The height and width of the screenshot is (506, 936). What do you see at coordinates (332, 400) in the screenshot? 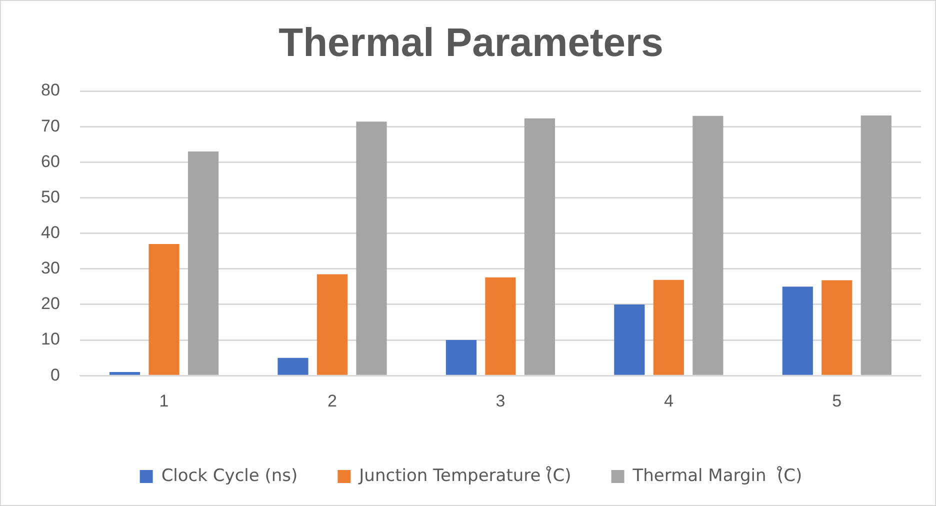
I see `x-tick-label: 2` at bounding box center [332, 400].